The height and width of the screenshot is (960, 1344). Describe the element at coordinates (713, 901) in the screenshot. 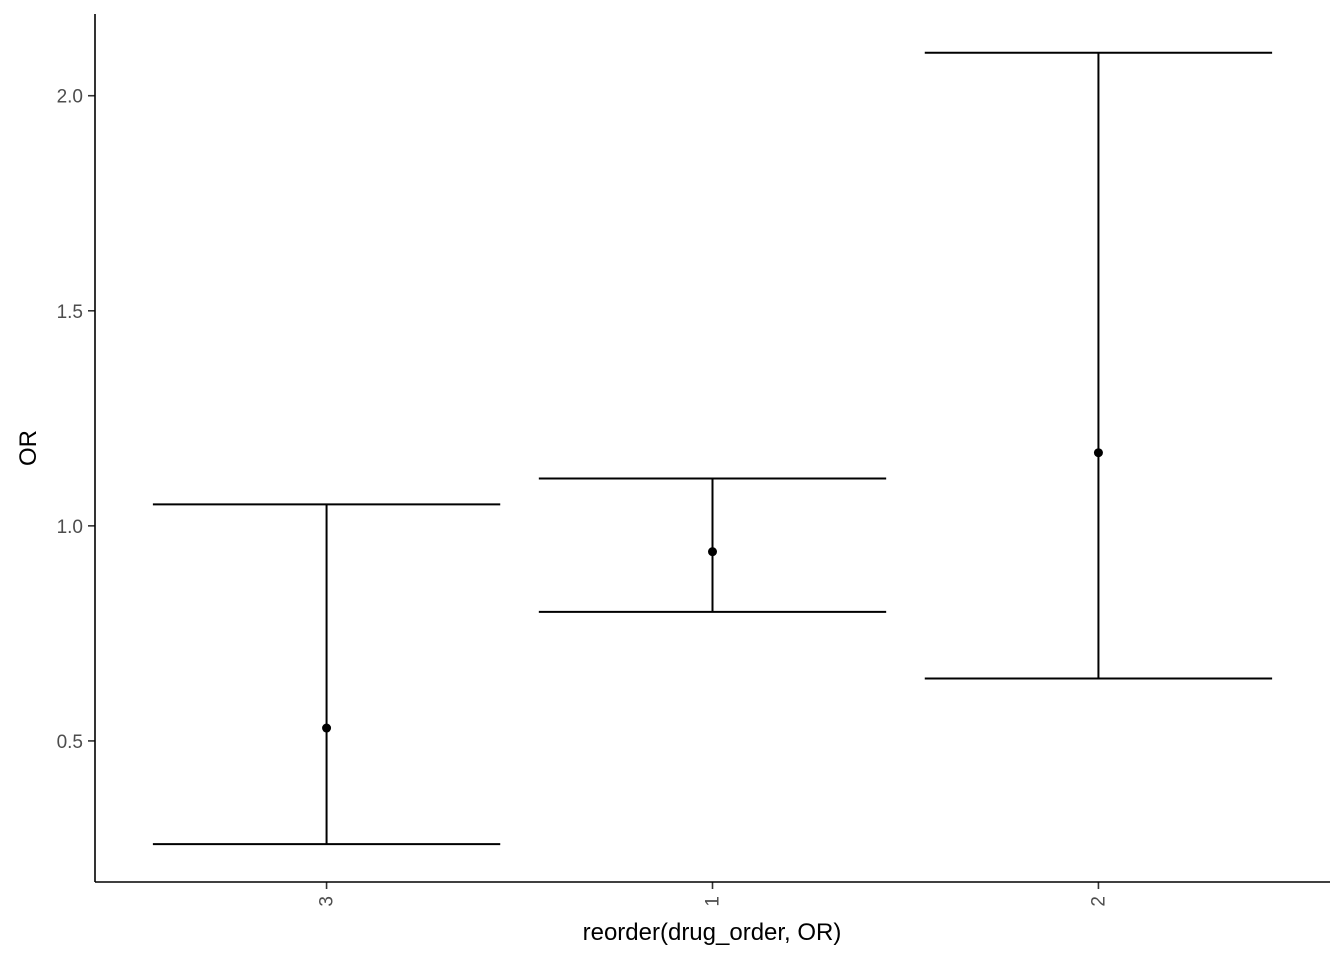

I see `x-tick-label: 1` at that location.